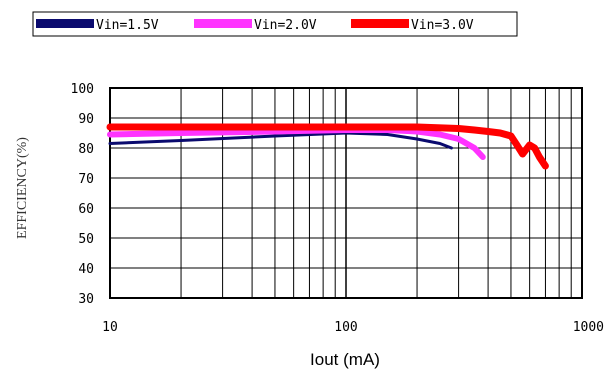 The height and width of the screenshot is (380, 616). Describe the element at coordinates (86, 119) in the screenshot. I see `y-tick-label: 90` at that location.